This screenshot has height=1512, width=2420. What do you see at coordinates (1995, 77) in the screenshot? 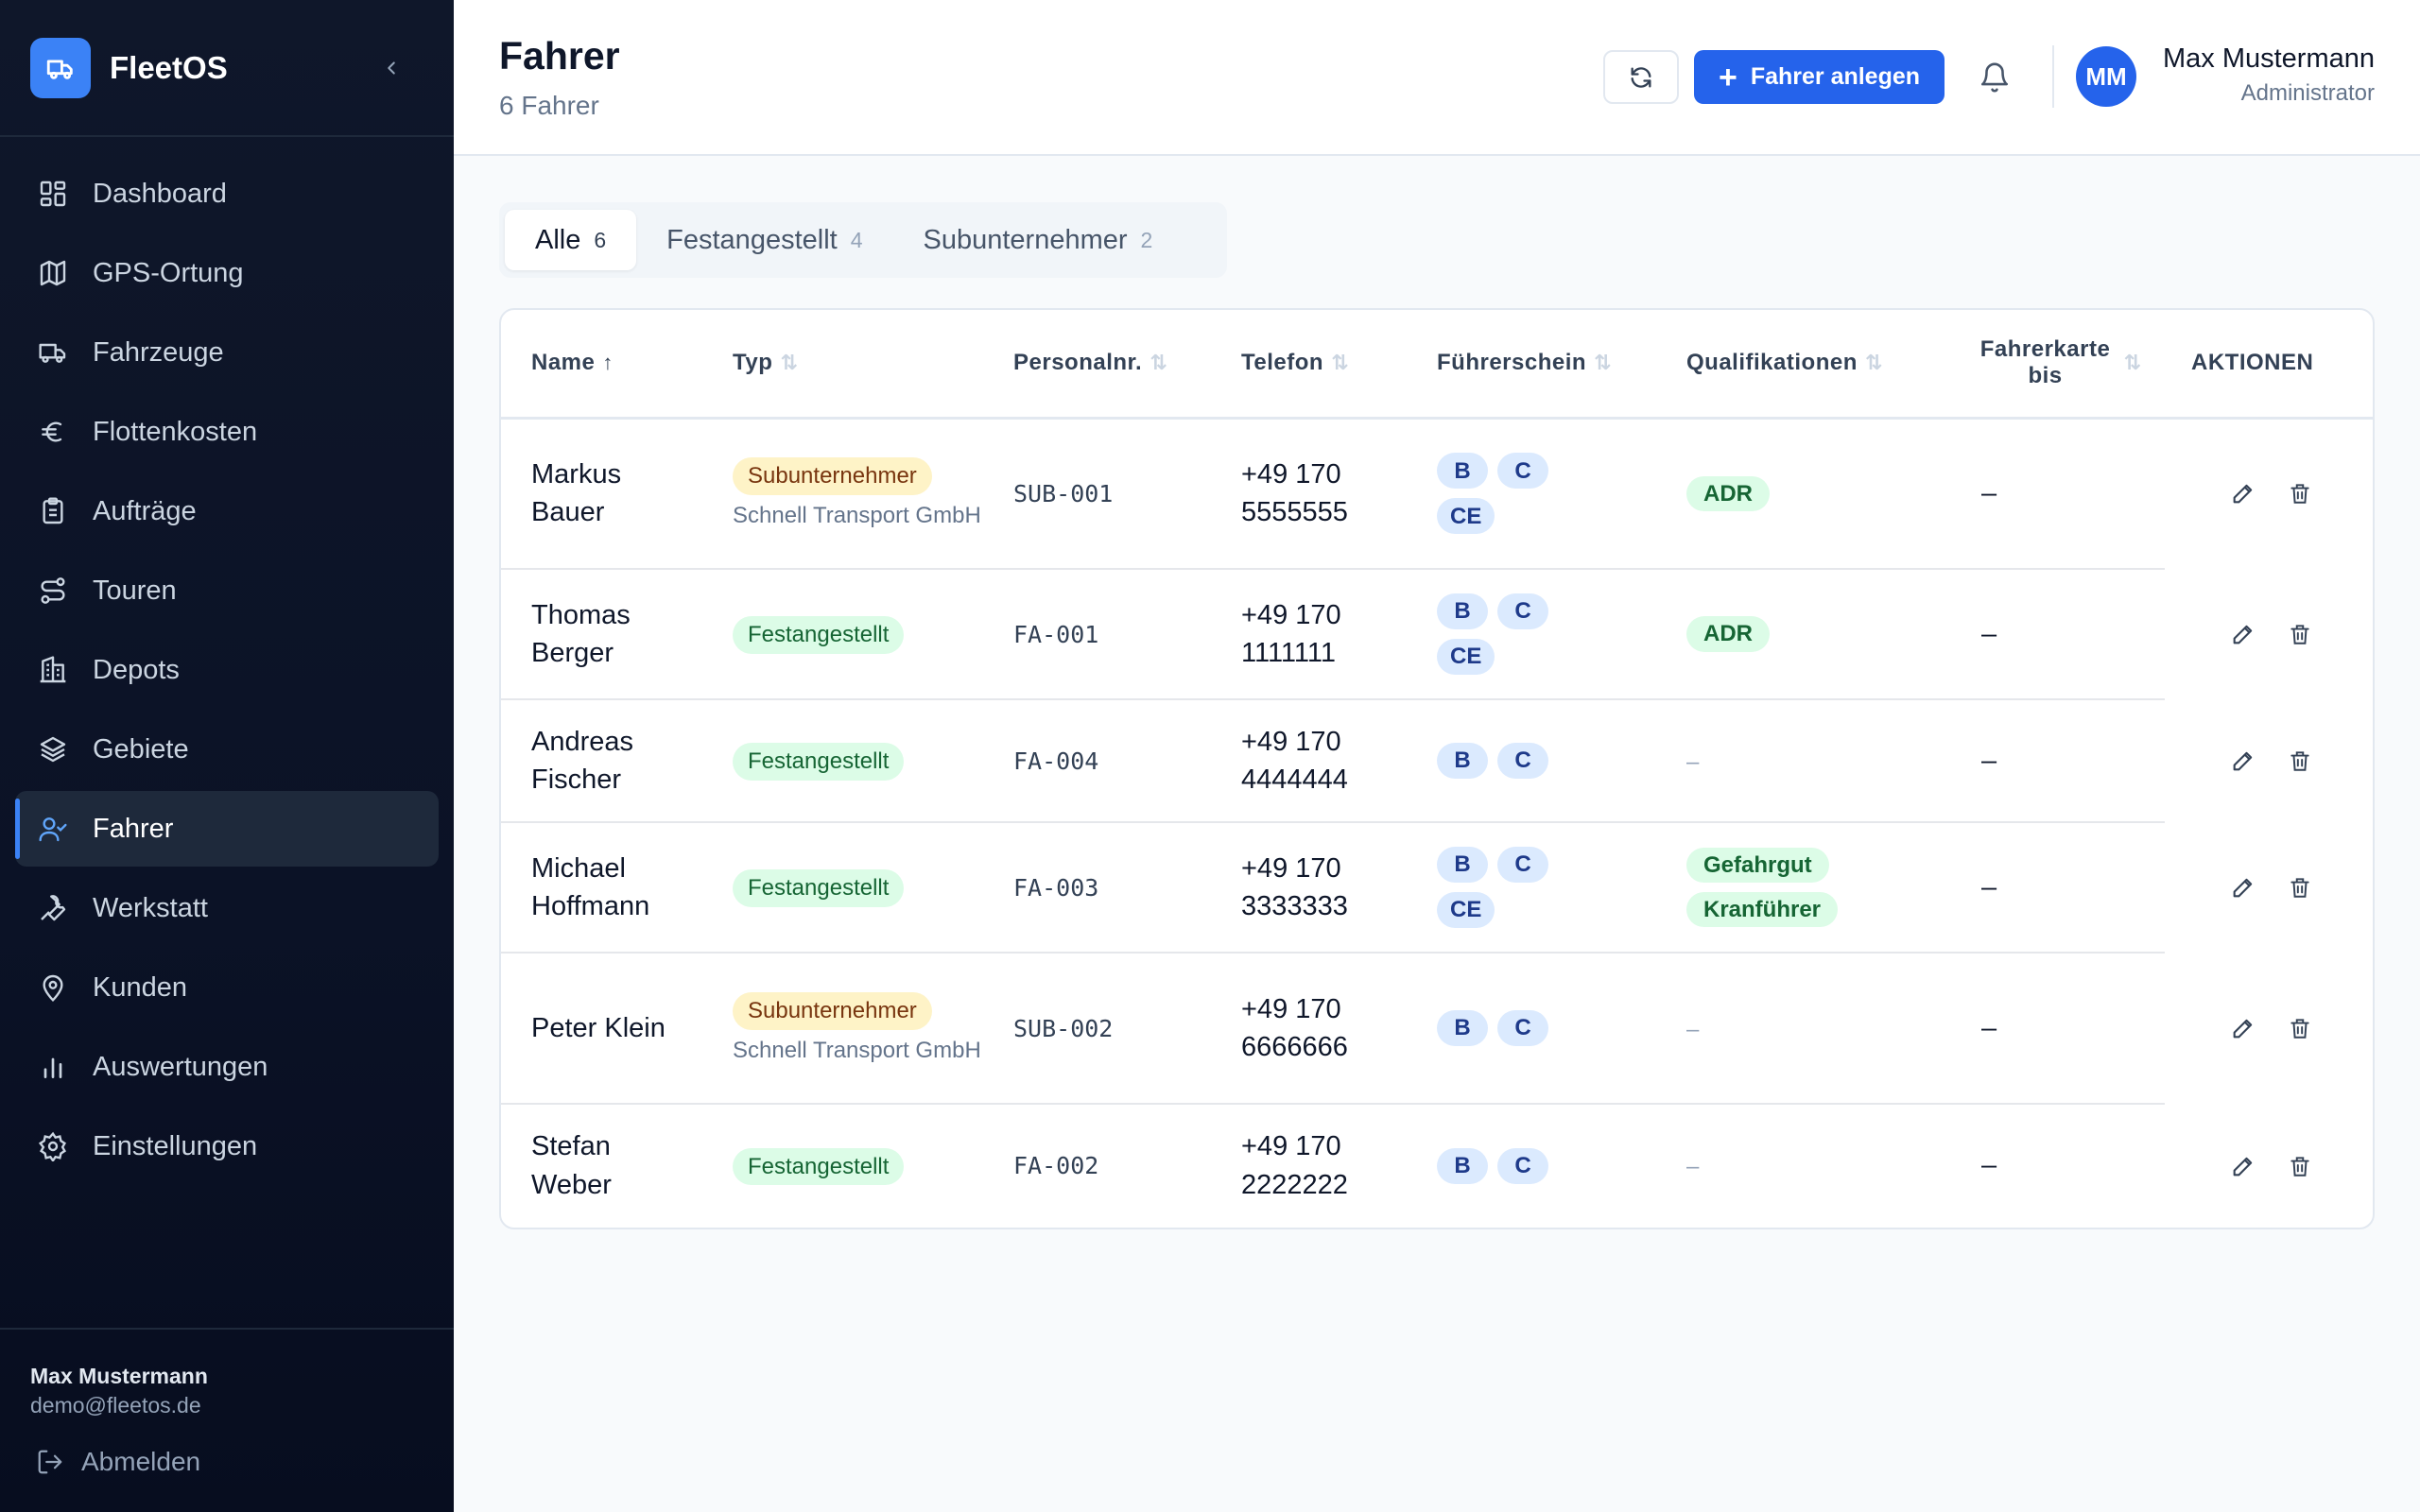
I see `notifications-bell-icon` at bounding box center [1995, 77].